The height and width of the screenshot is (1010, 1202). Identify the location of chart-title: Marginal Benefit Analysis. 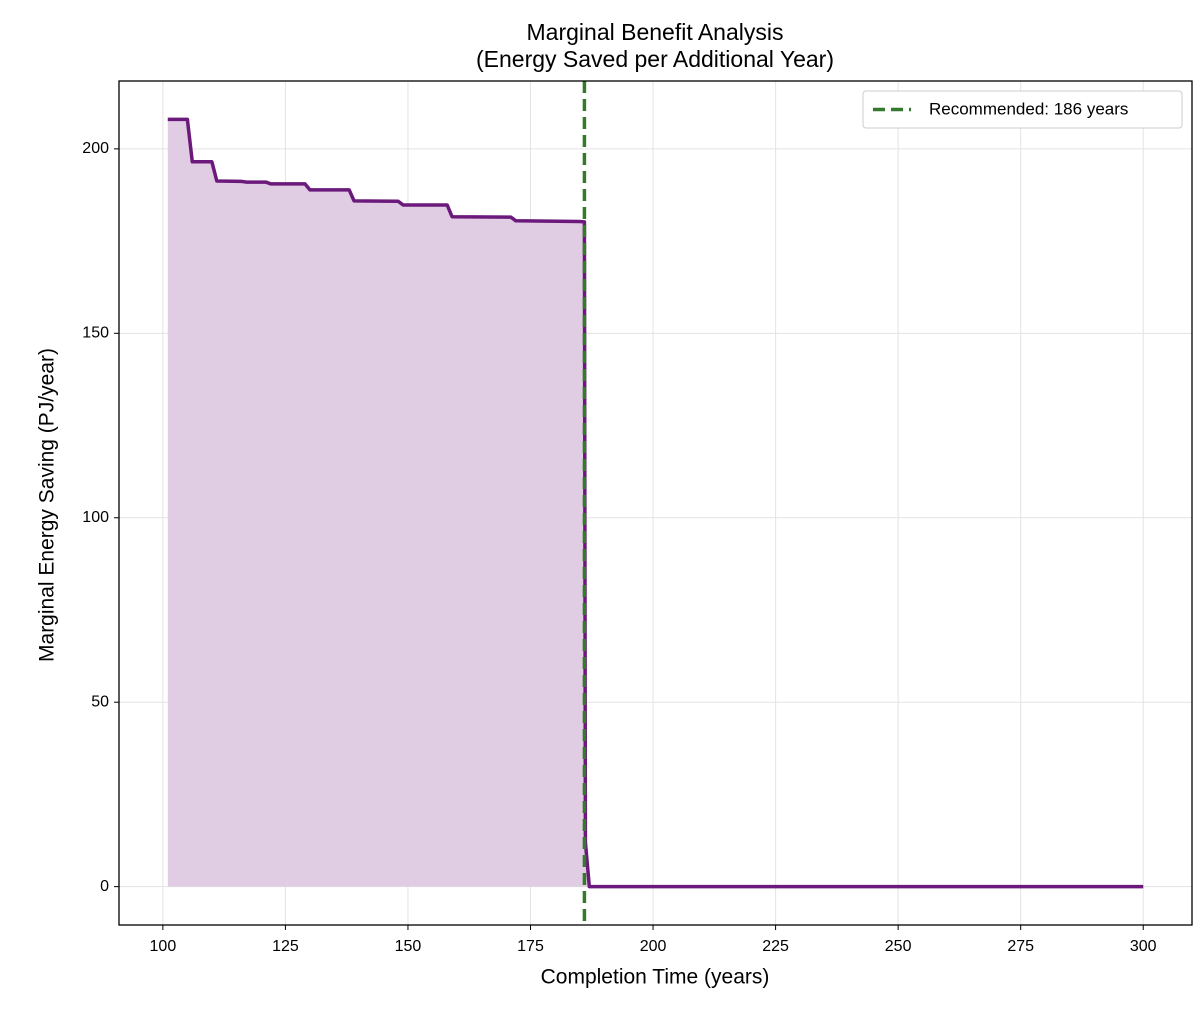
(655, 32).